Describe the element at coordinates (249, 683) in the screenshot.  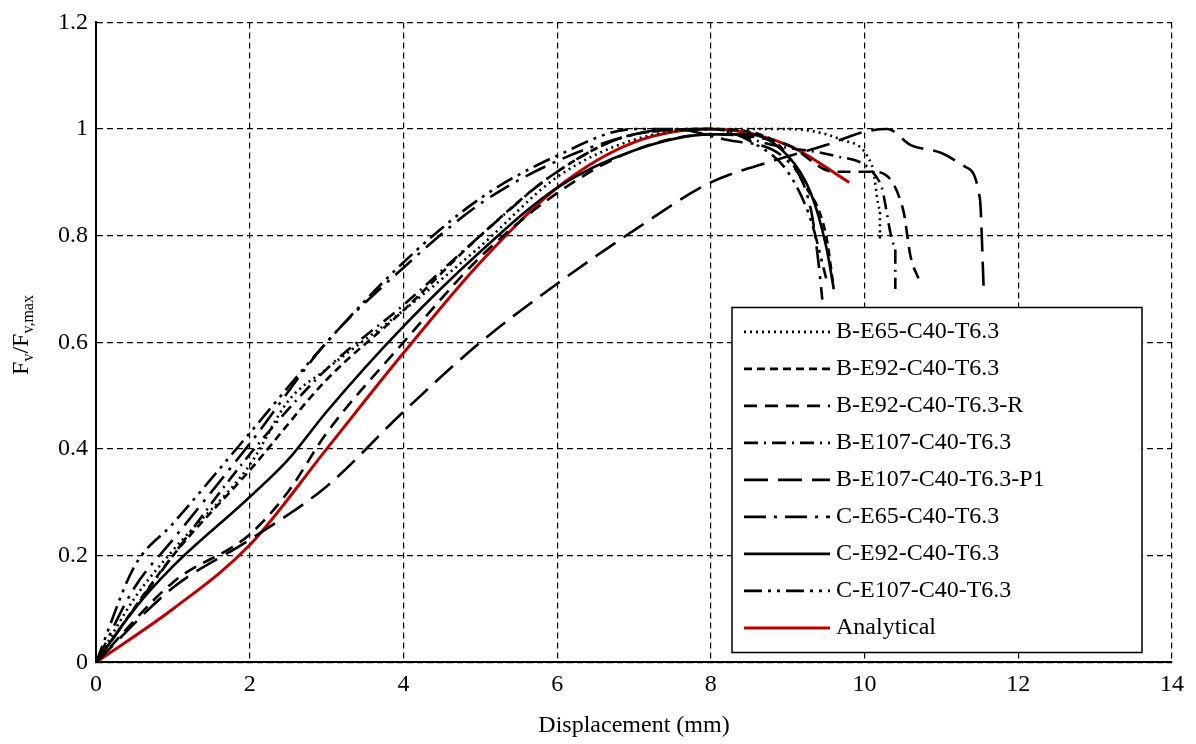
I see `x-tick-label: 2` at that location.